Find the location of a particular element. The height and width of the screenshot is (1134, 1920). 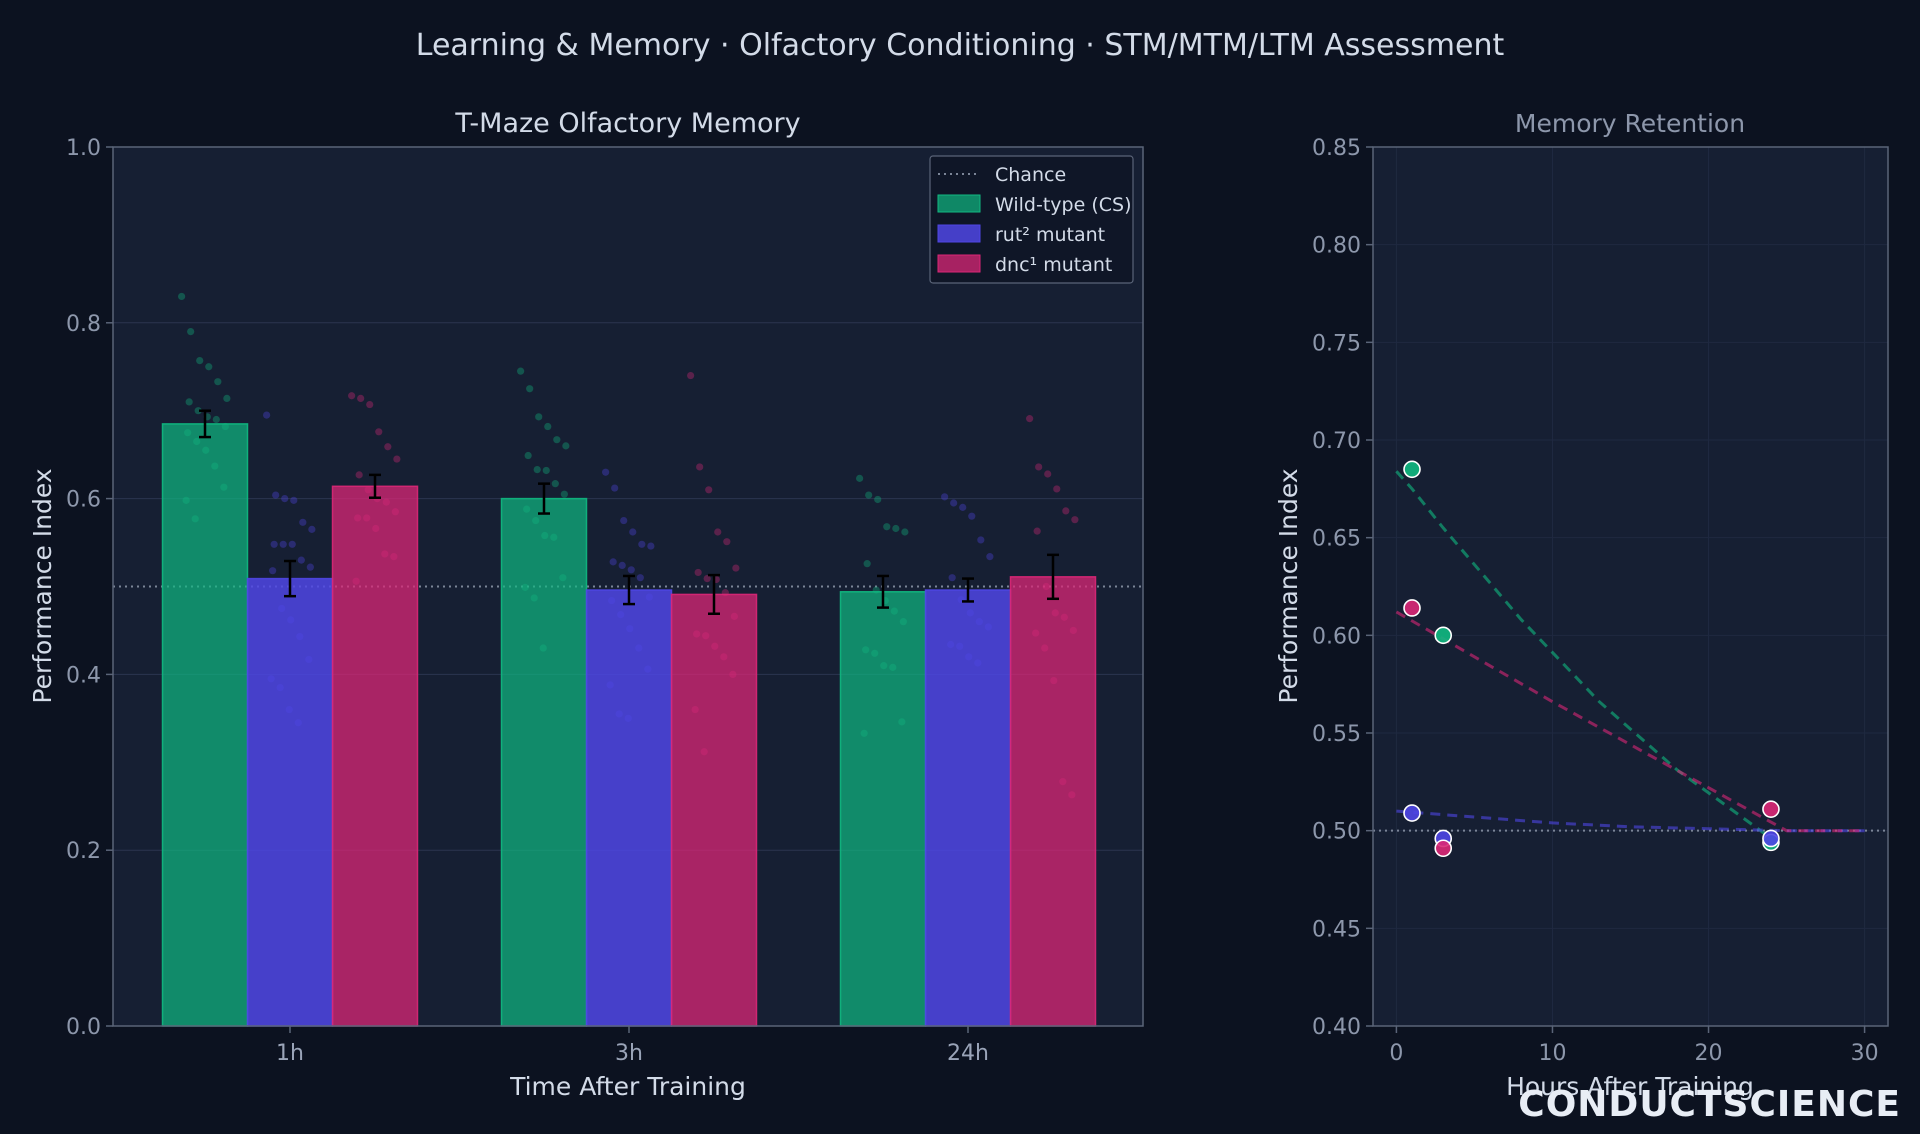

brand-watermark: CONDUCTSCIENCE is located at coordinates (1709, 1104).